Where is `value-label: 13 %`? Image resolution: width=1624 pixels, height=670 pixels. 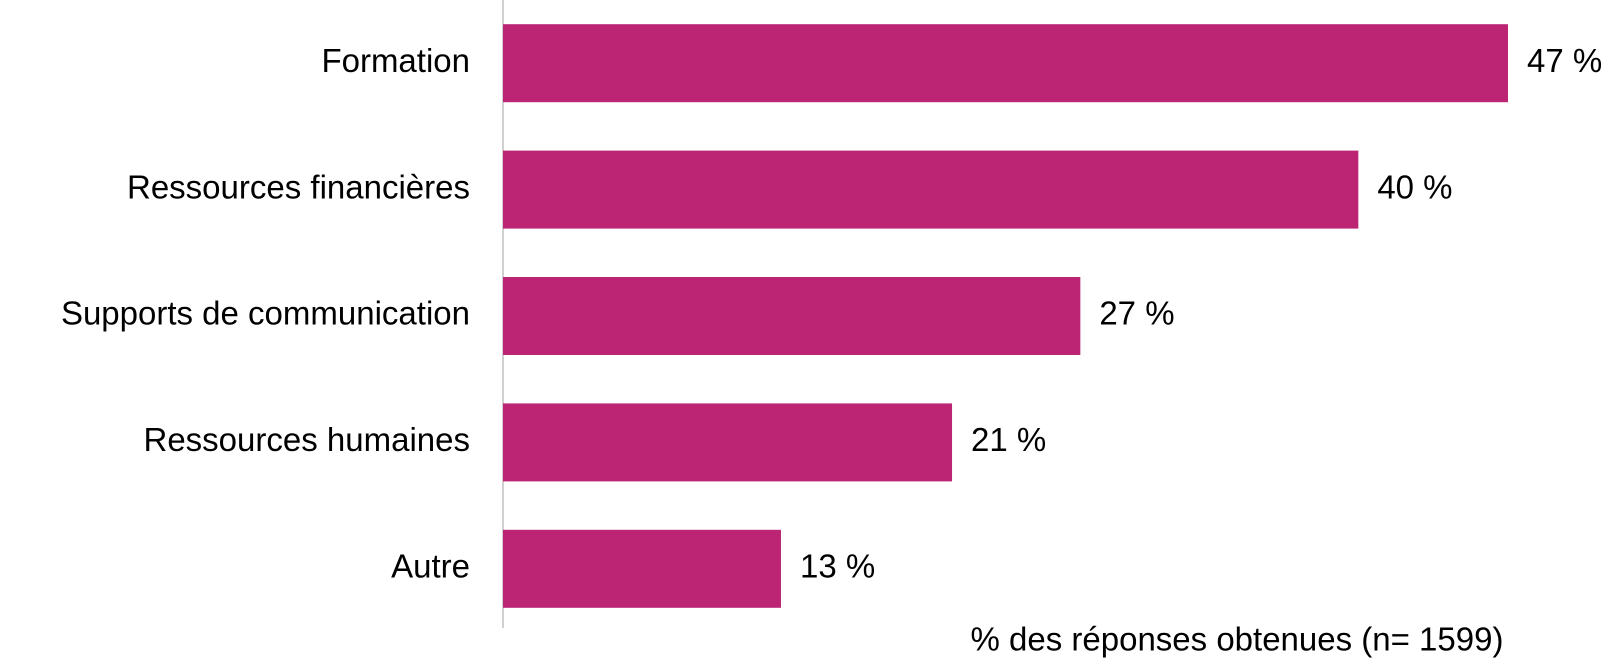
value-label: 13 % is located at coordinates (837, 566).